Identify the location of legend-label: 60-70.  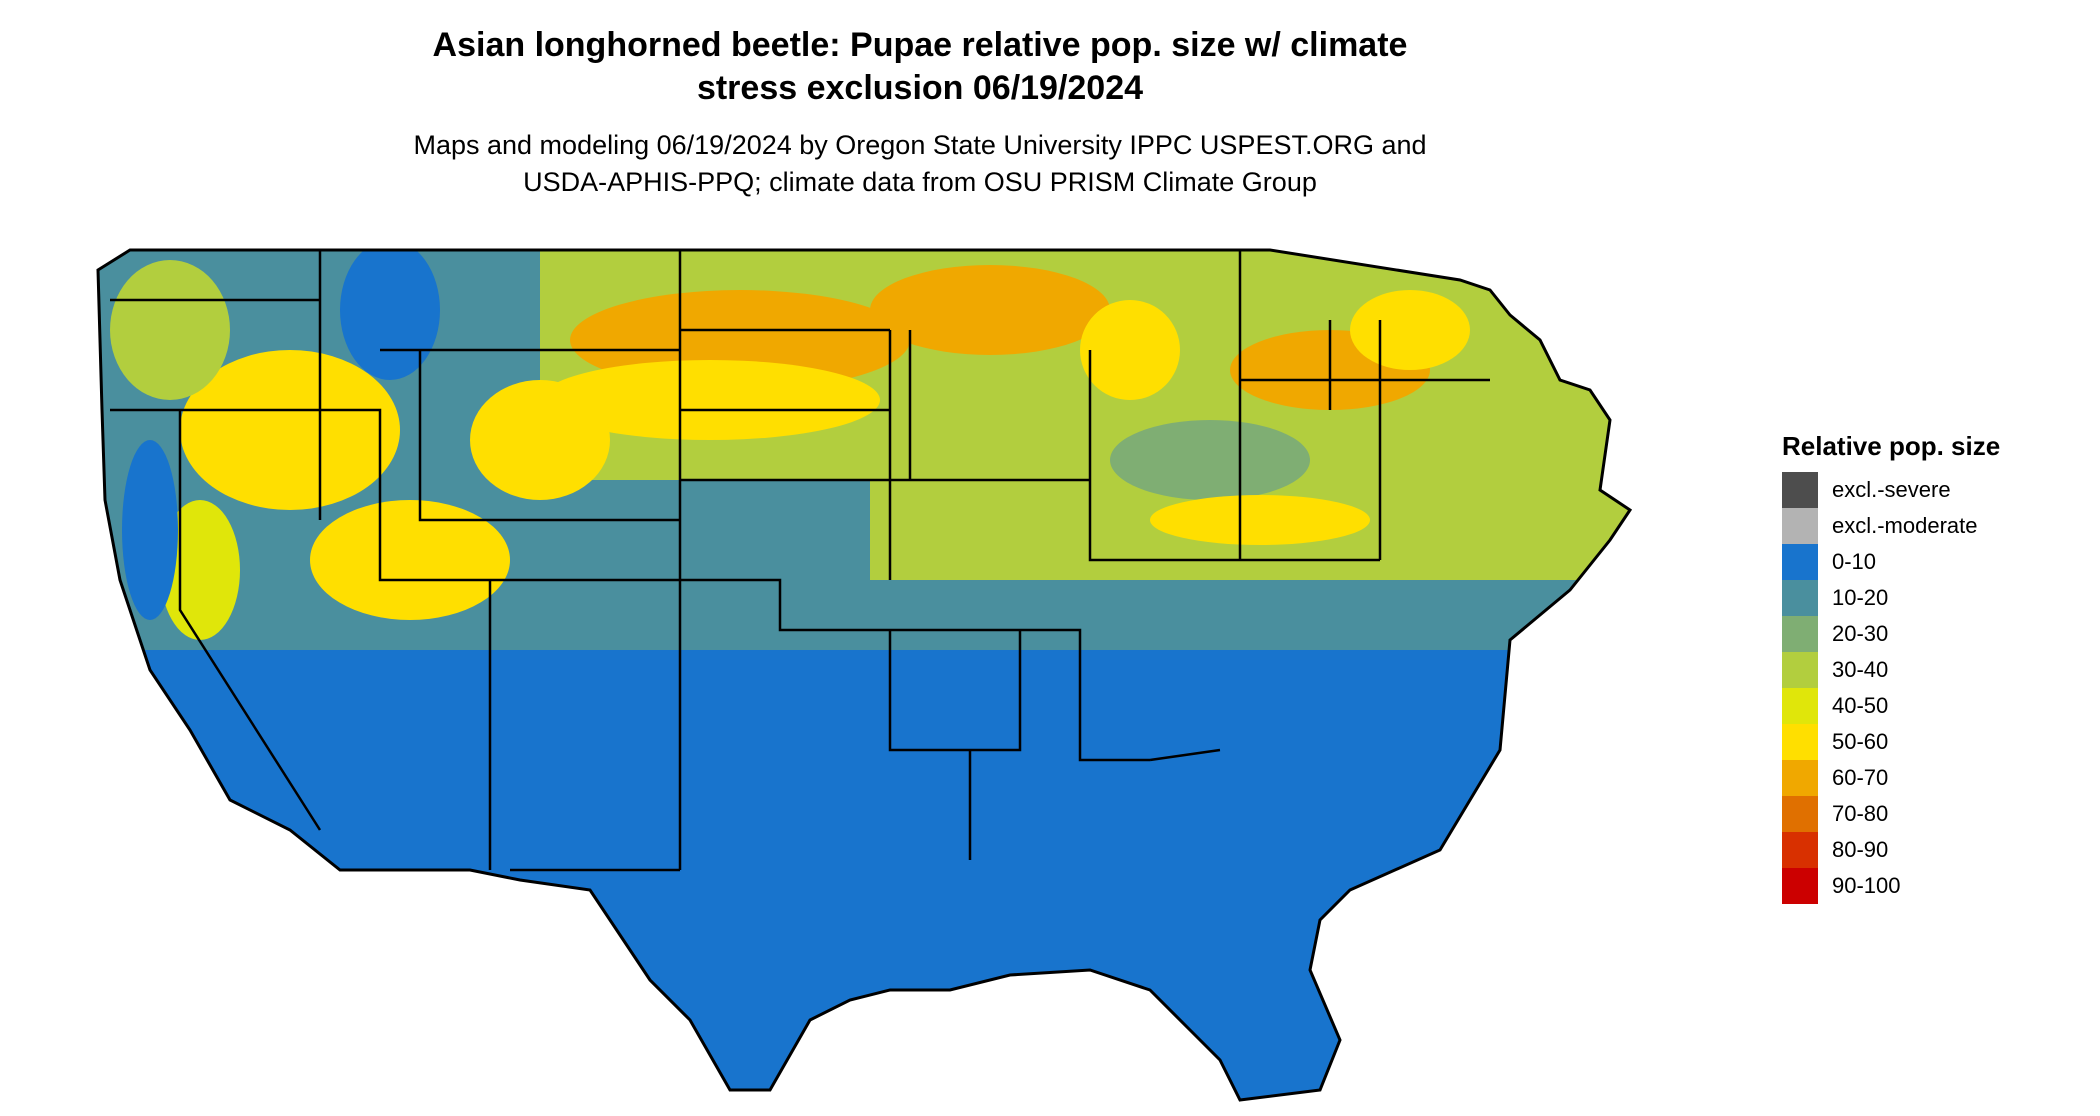
(1860, 777).